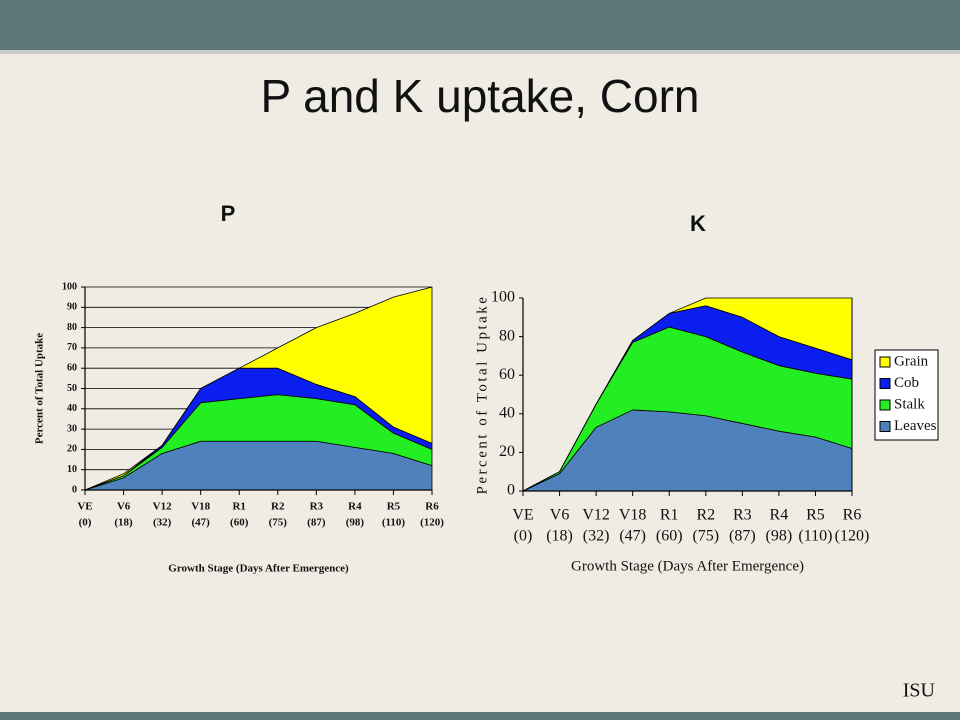 Image resolution: width=960 pixels, height=720 pixels. I want to click on y-tick-label: 70, so click(72, 347).